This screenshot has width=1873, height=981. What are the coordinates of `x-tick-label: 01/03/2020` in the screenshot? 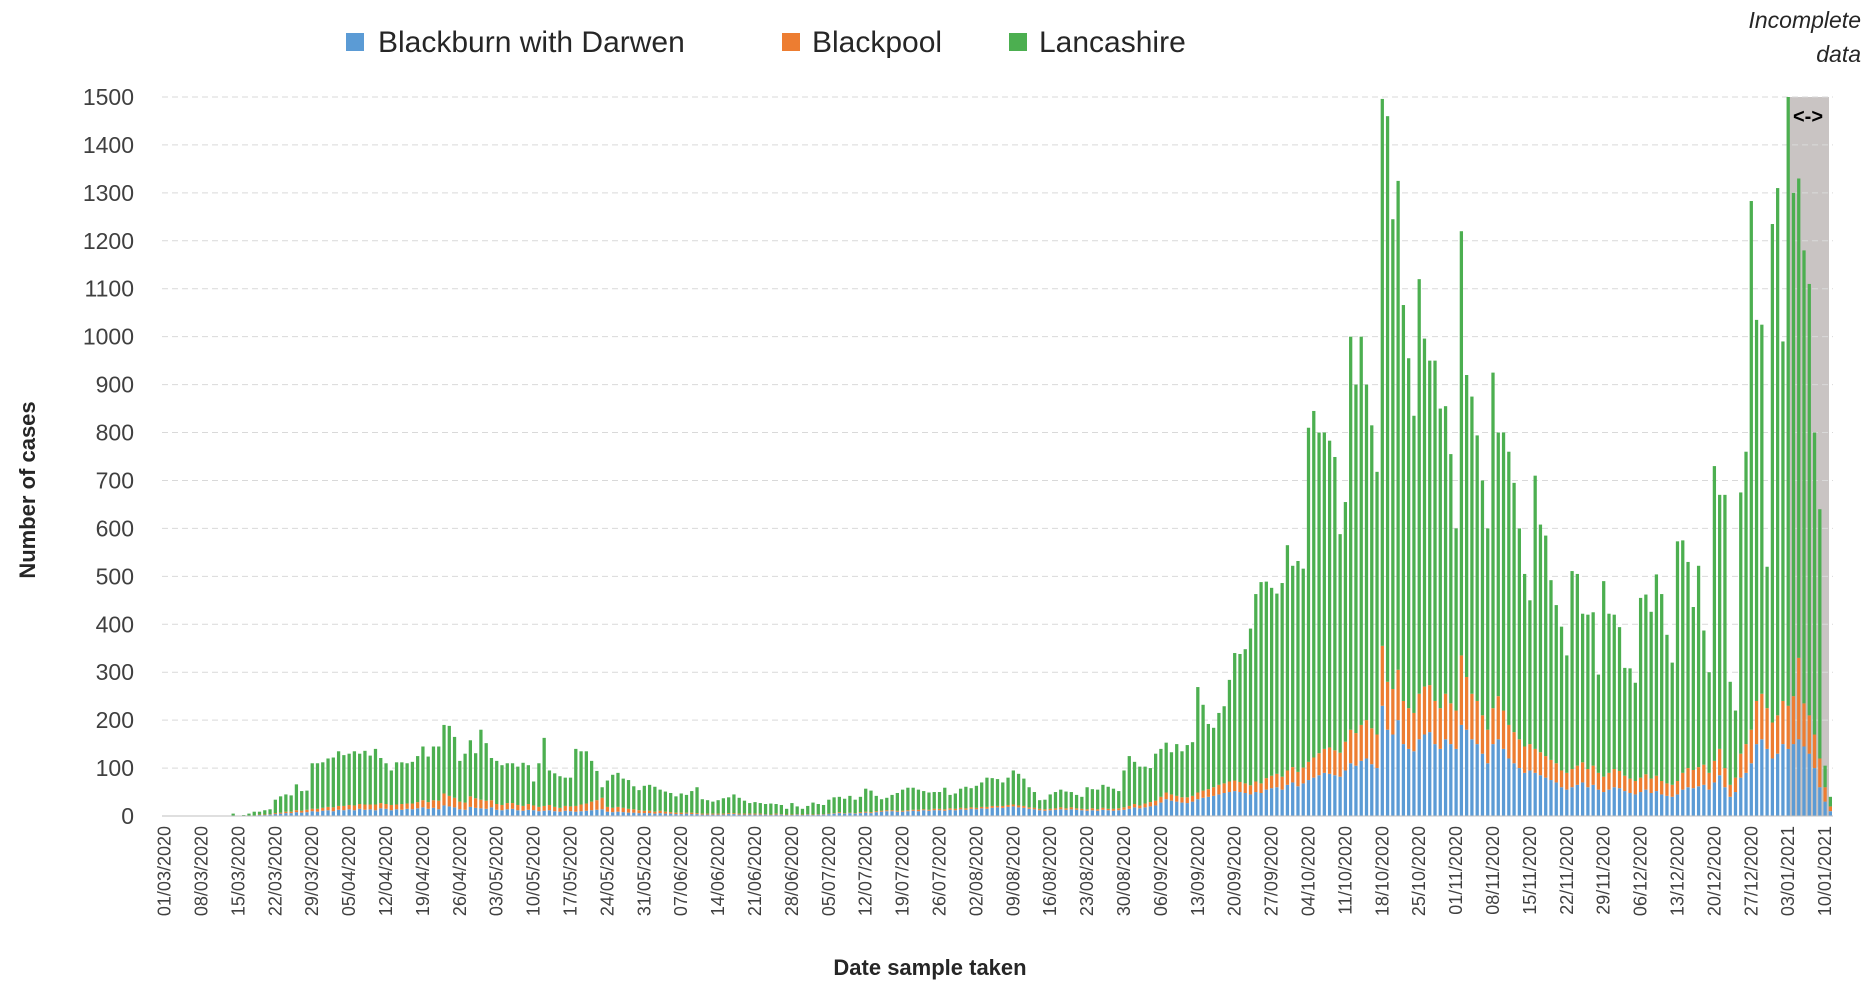 It's located at (165, 871).